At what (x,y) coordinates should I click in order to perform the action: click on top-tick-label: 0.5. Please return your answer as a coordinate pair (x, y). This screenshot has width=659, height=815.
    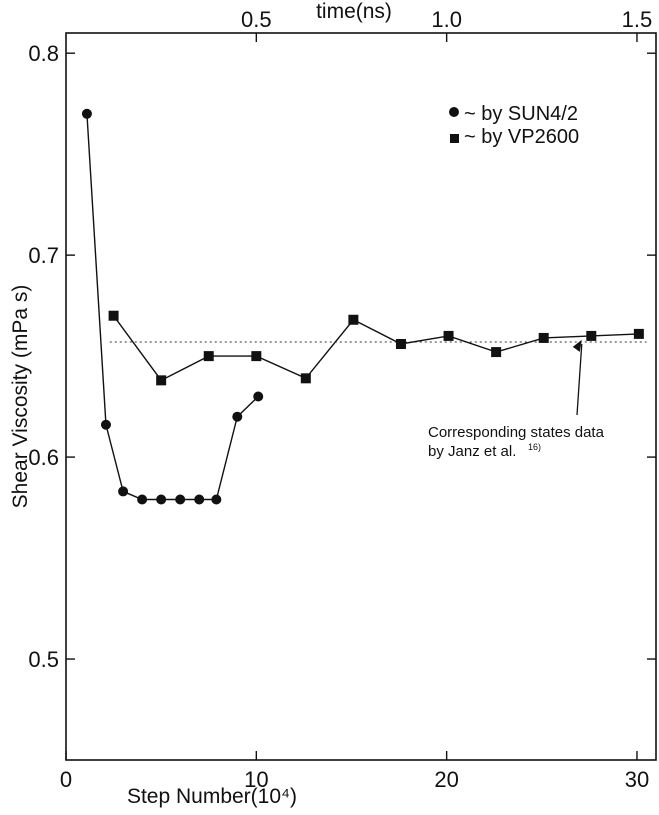
    Looking at the image, I should click on (256, 19).